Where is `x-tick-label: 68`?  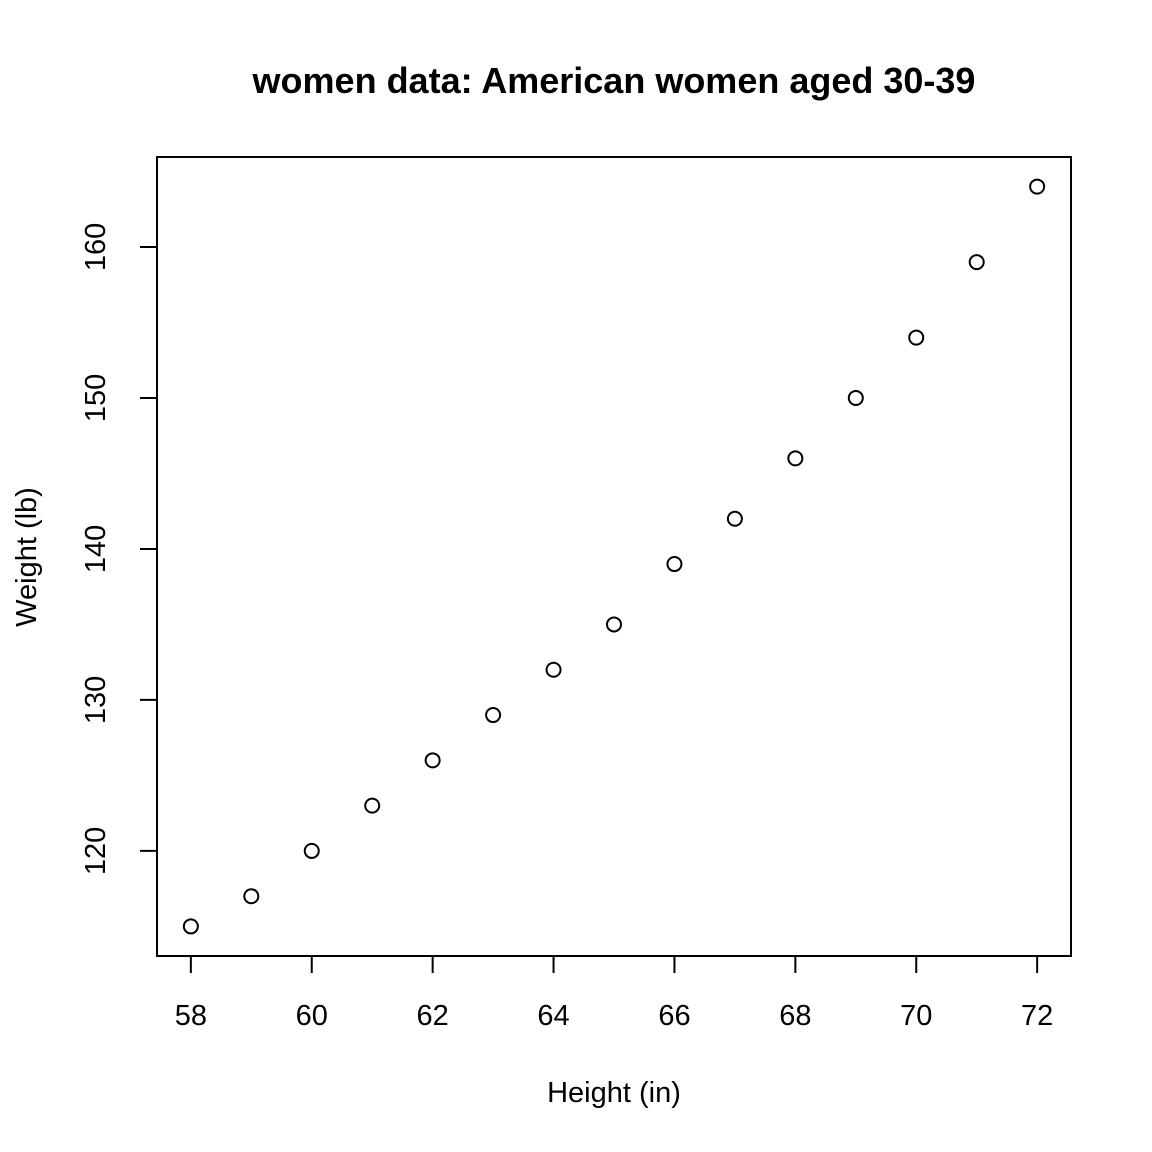 x-tick-label: 68 is located at coordinates (795, 1016).